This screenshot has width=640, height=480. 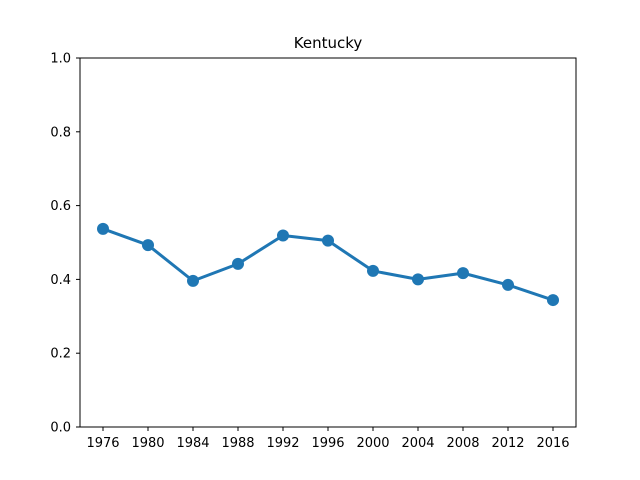 What do you see at coordinates (552, 443) in the screenshot?
I see `x-tick-label: 2016` at bounding box center [552, 443].